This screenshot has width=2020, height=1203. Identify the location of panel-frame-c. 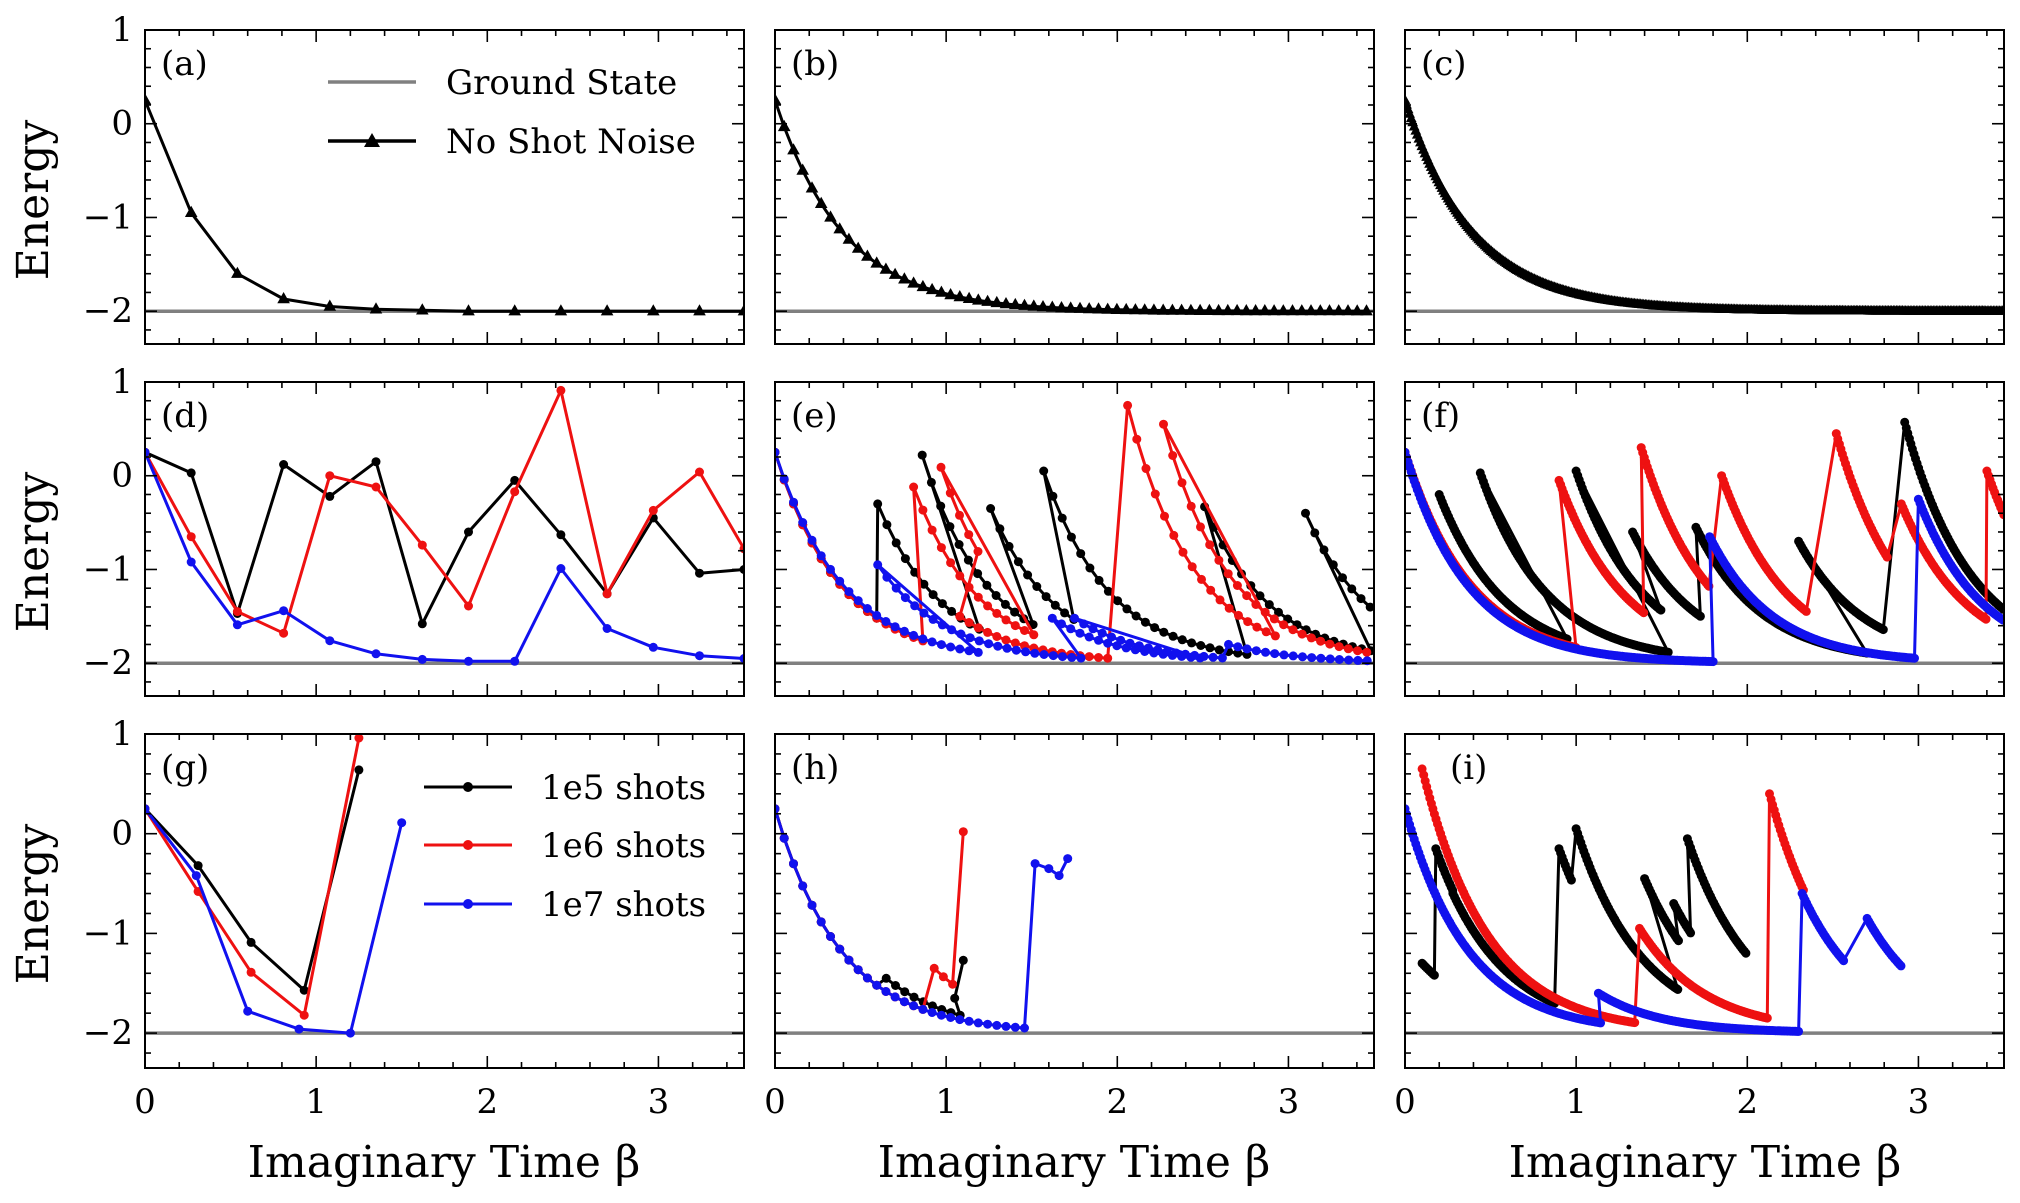
(1704, 187).